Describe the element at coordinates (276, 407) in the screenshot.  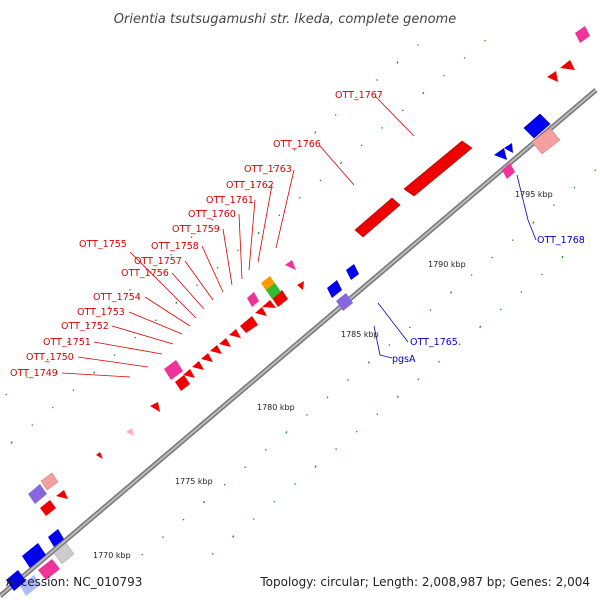
I see `kbp-label: 1780 kbp` at that location.